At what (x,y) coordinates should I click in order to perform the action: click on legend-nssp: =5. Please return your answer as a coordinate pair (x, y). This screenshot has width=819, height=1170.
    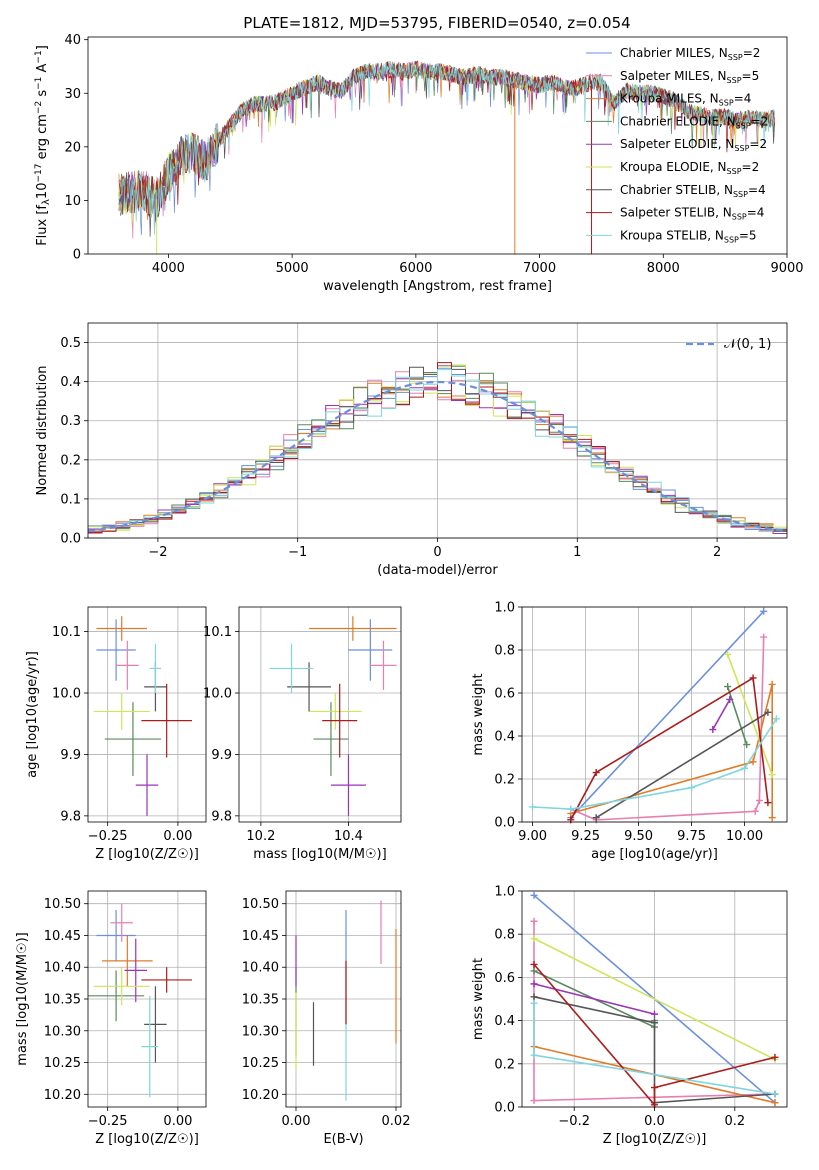
    Looking at the image, I should click on (748, 235).